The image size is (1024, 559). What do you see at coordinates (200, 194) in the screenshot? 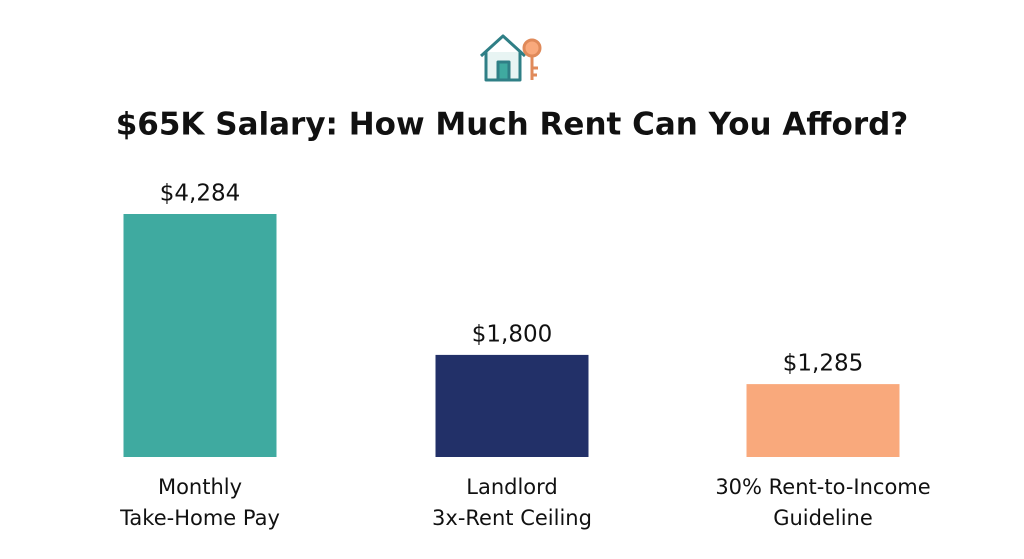
I see `value-label: $4,284` at bounding box center [200, 194].